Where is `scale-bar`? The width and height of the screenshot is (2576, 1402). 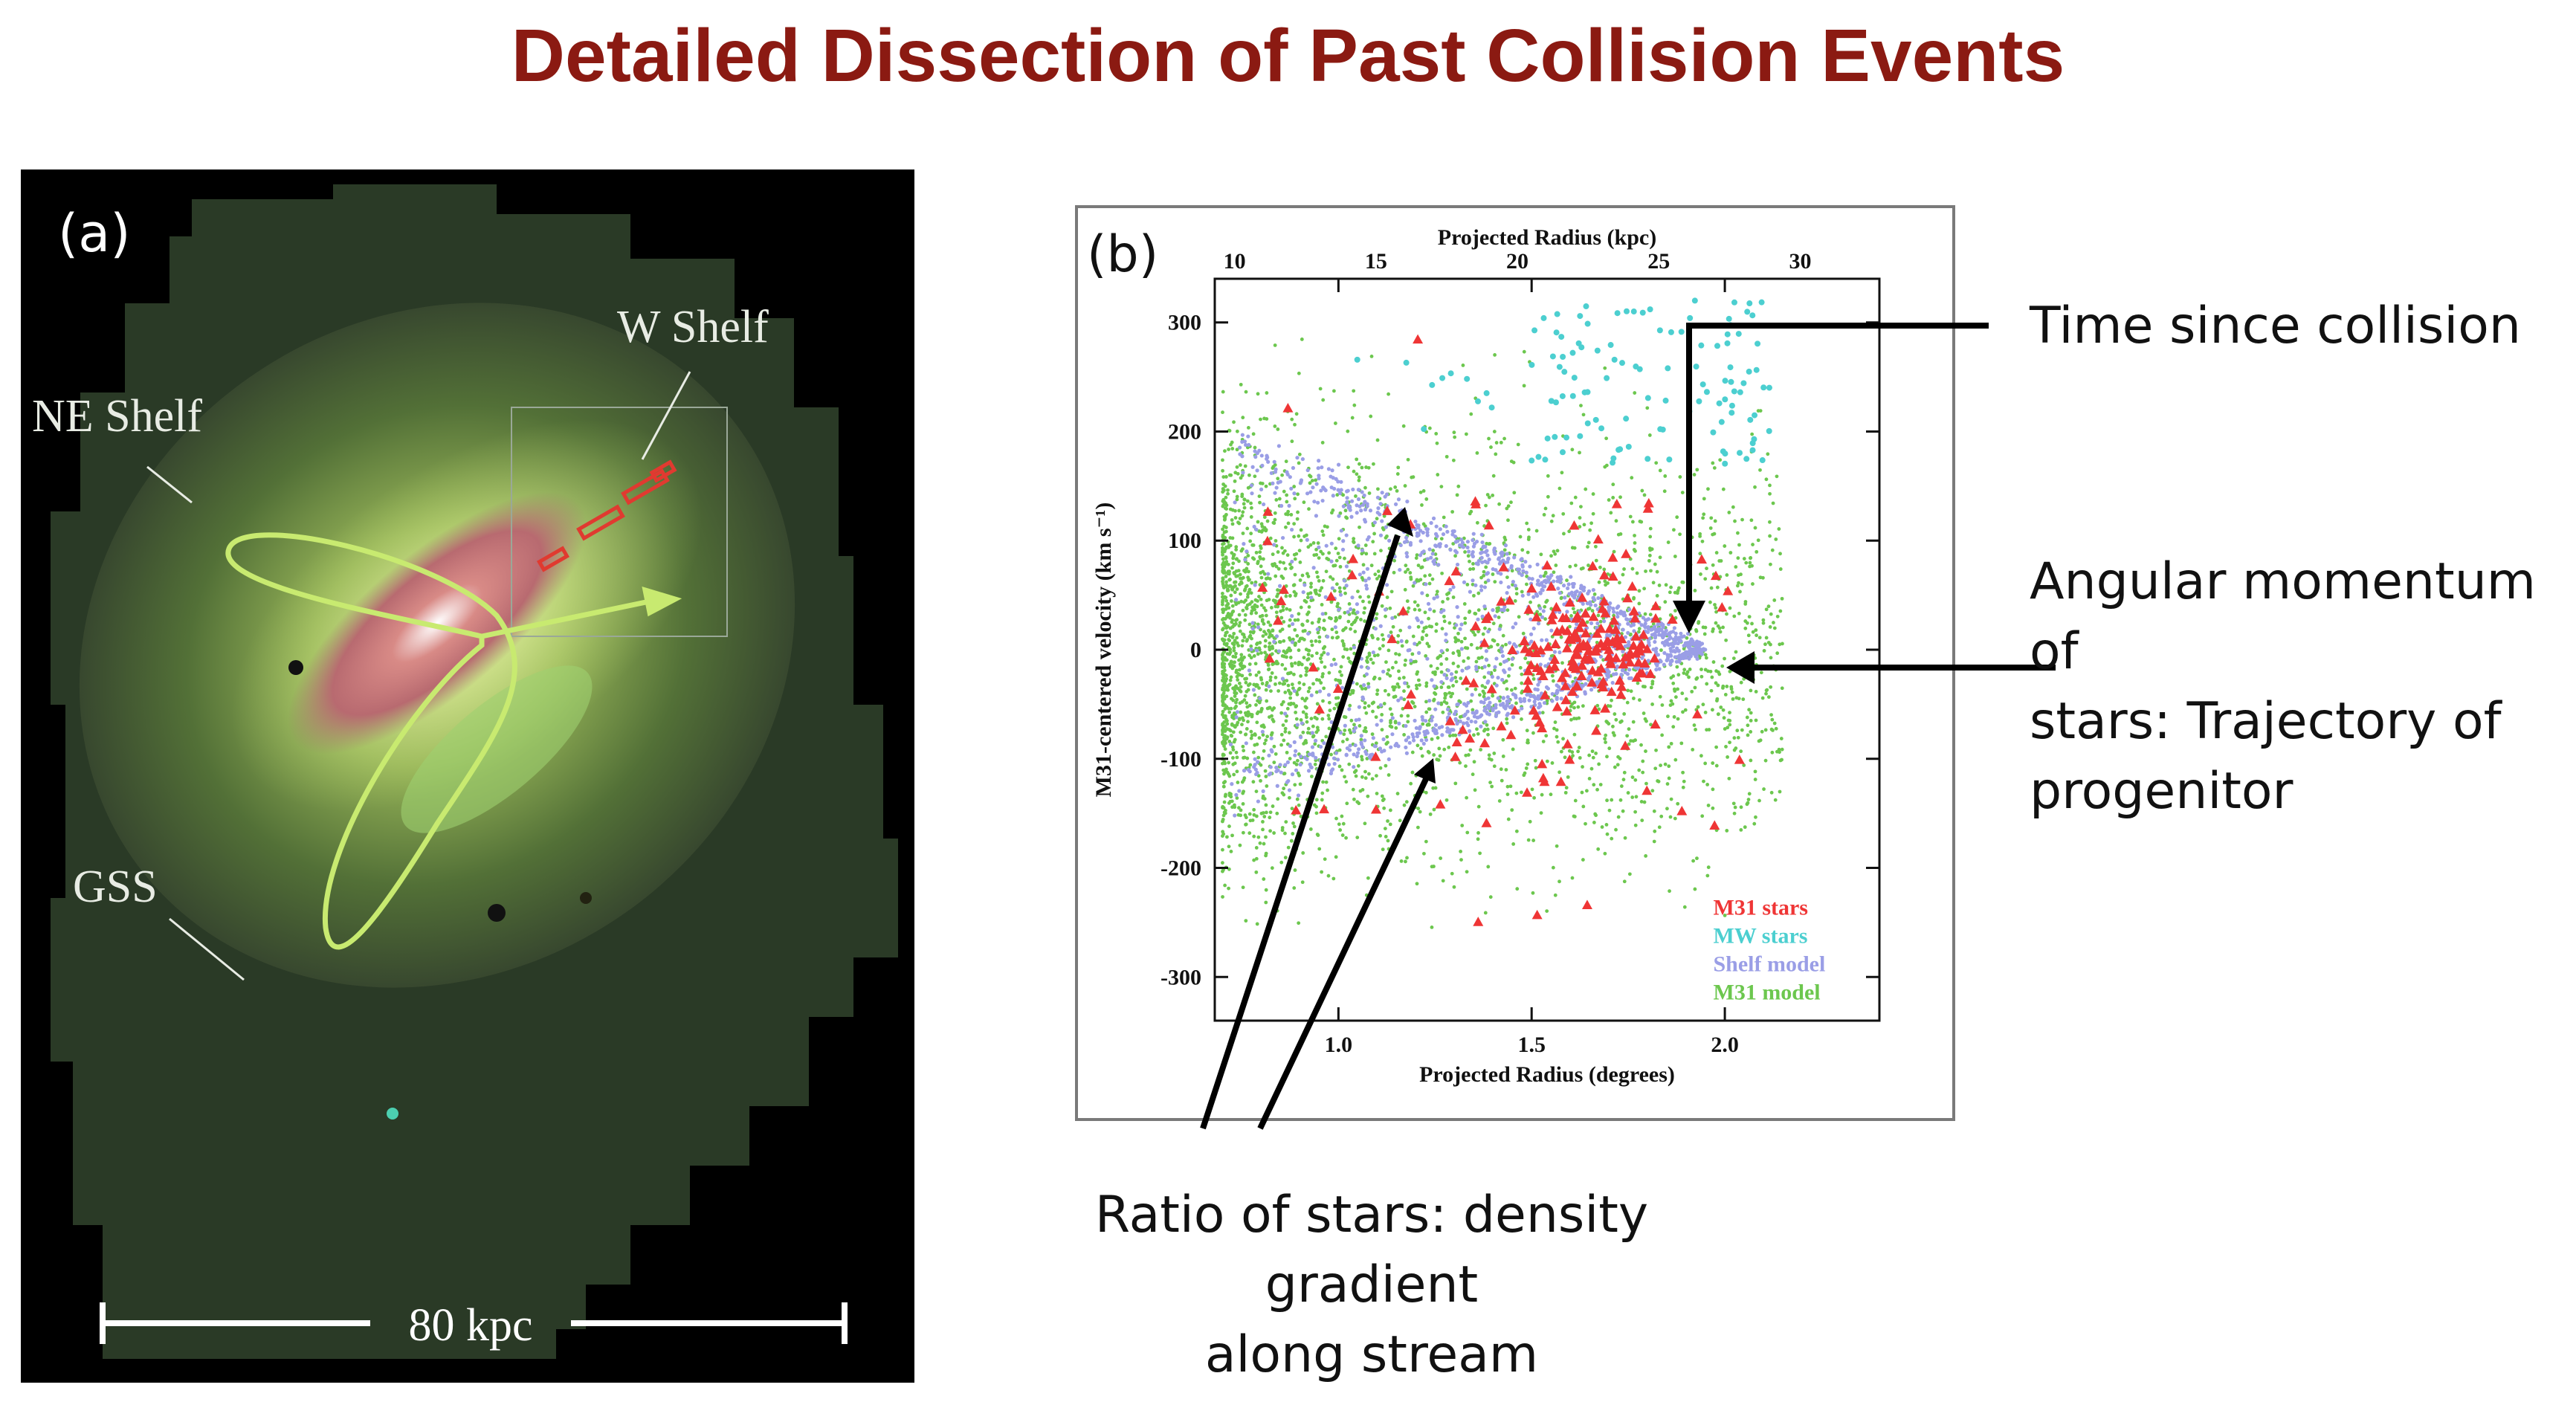
scale-bar is located at coordinates (474, 1323).